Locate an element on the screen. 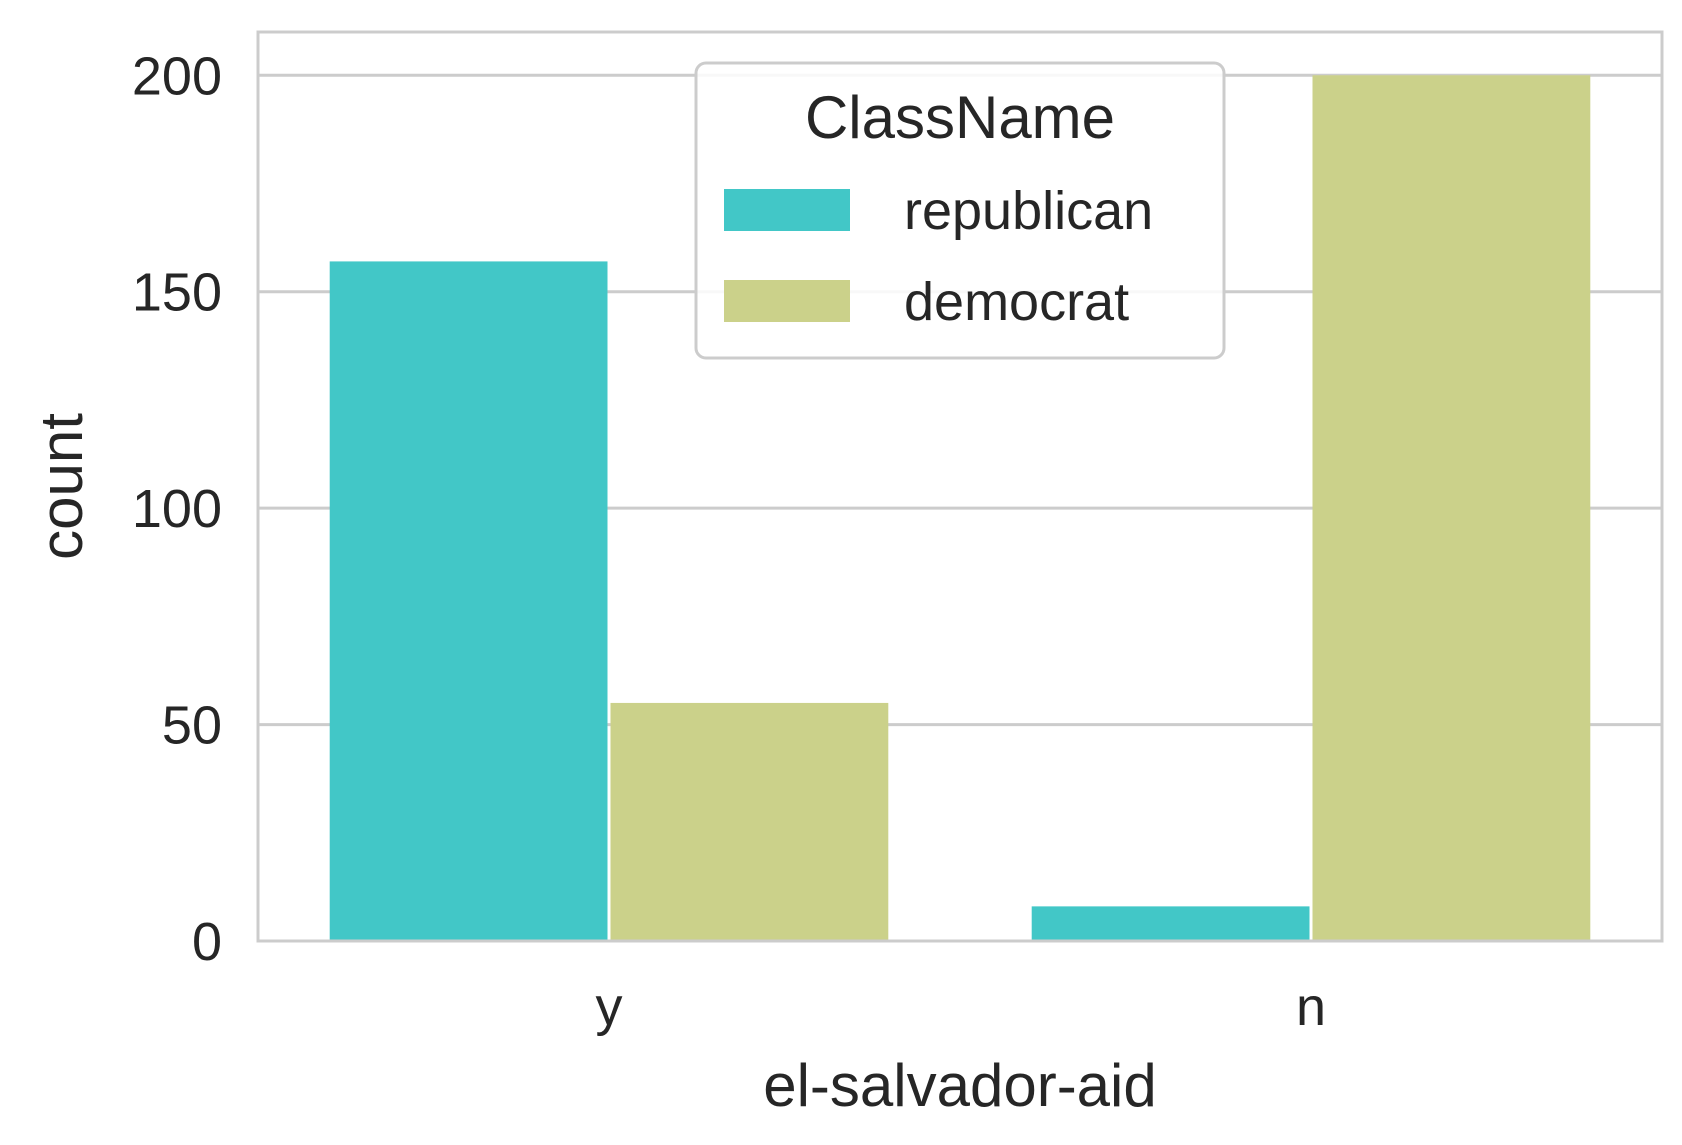 The height and width of the screenshot is (1145, 1682). y-axis-label: count is located at coordinates (61, 486).